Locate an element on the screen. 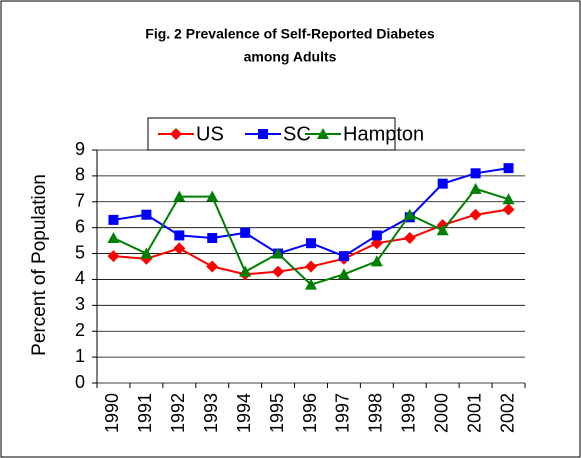 The height and width of the screenshot is (458, 581). chart-title: among Adults is located at coordinates (290, 57).